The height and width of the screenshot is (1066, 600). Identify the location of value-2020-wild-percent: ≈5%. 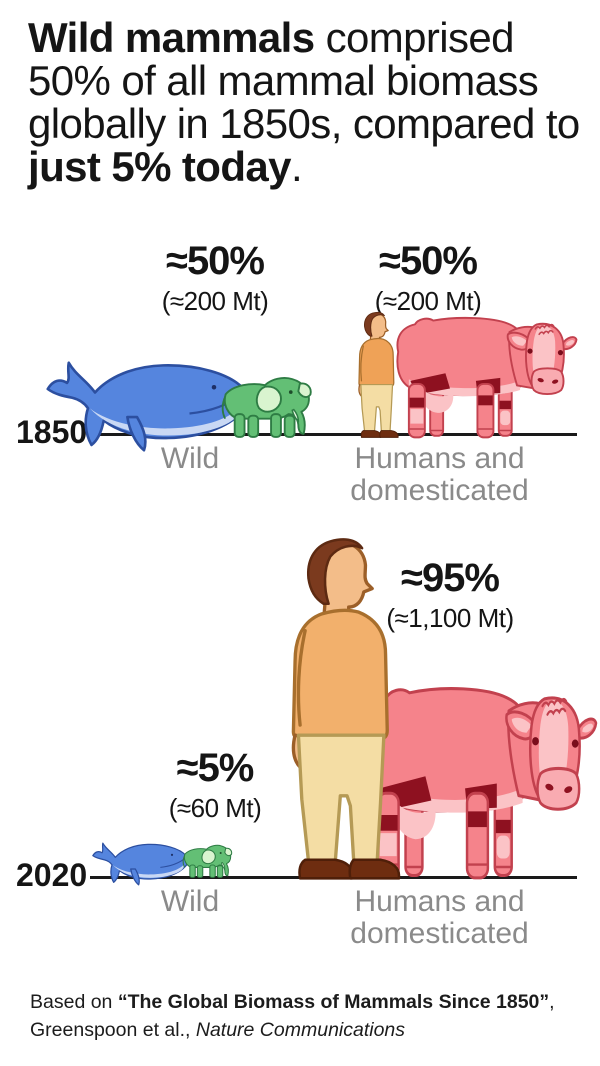
(215, 768).